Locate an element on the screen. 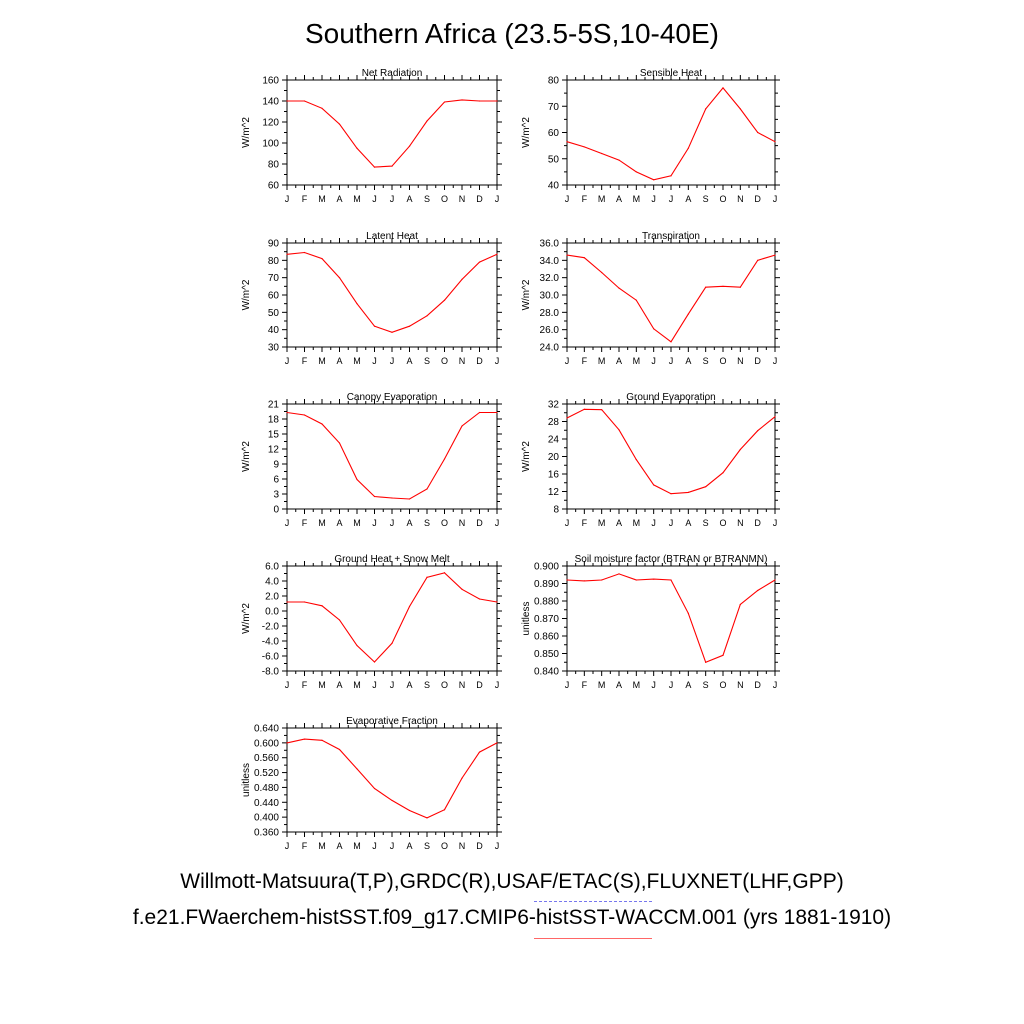 The width and height of the screenshot is (1024, 1024). y-tick-label: 16 is located at coordinates (554, 475).